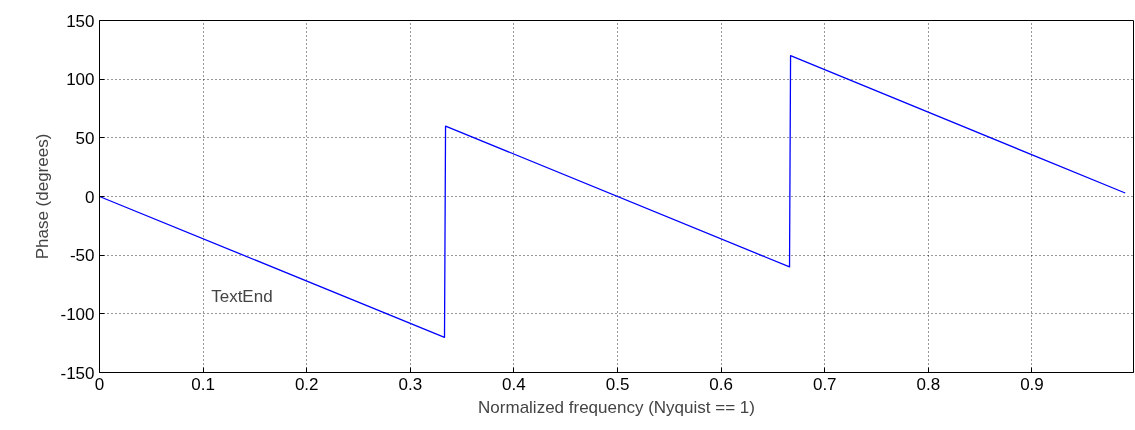 This screenshot has width=1135, height=430. What do you see at coordinates (824, 384) in the screenshot?
I see `x-tick-label: 0.7` at bounding box center [824, 384].